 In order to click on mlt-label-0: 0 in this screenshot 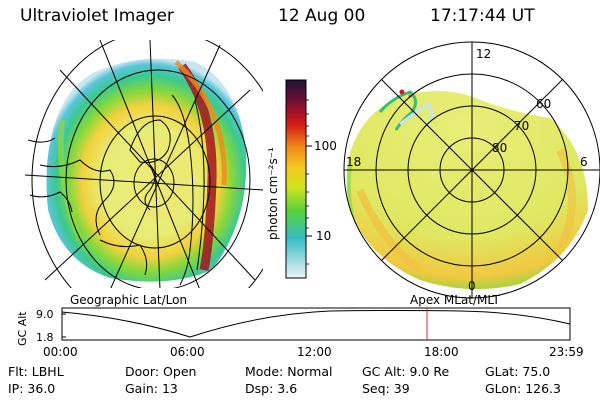, I will do `click(472, 286)`.